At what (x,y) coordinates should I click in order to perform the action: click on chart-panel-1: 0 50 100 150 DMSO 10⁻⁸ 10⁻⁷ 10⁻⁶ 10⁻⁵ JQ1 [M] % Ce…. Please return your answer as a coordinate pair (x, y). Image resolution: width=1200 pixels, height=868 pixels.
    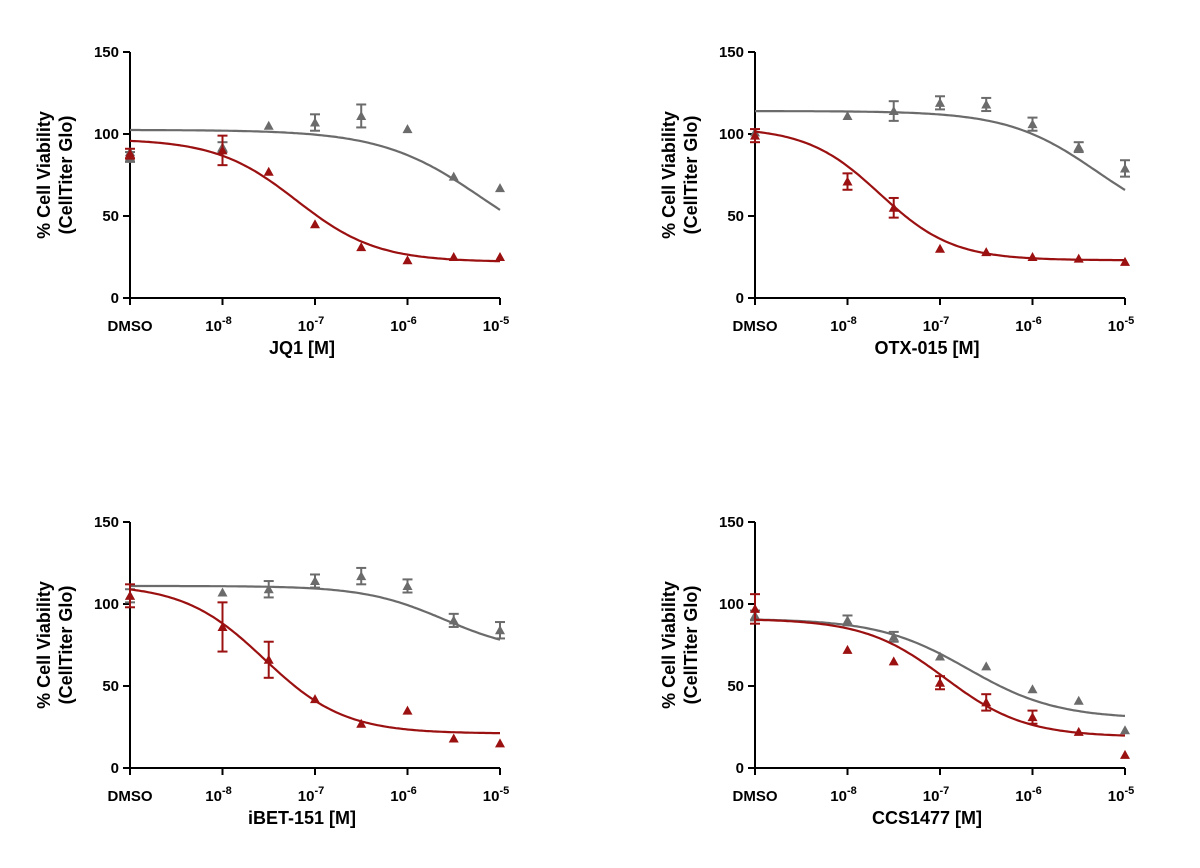
    Looking at the image, I should click on (271, 201).